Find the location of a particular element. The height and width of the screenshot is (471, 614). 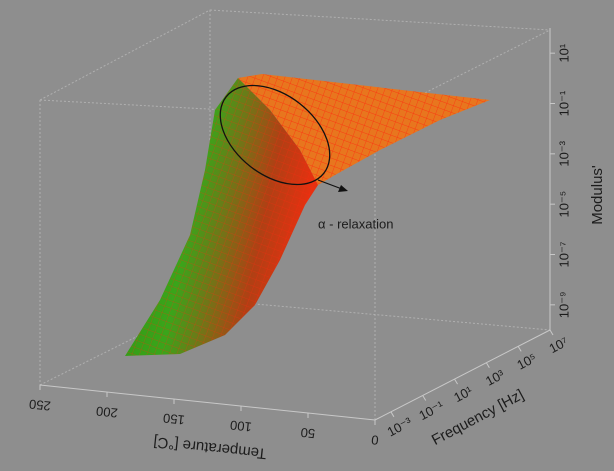

y-axis-label: Frequency [Hz] is located at coordinates (478, 417).